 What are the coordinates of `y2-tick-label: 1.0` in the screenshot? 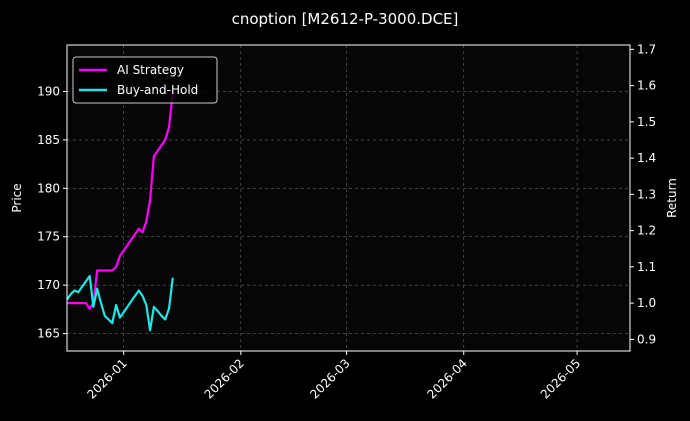 It's located at (646, 303).